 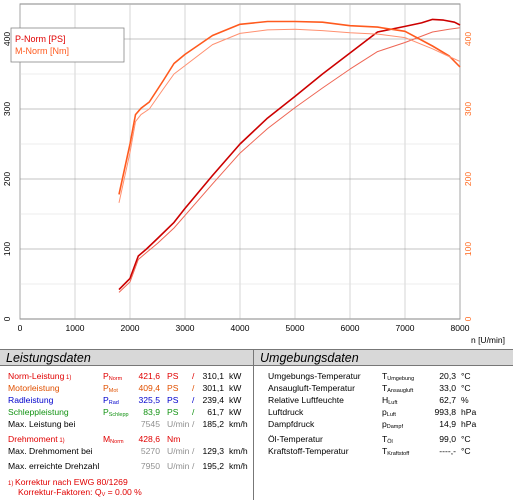 I want to click on umgebung-label: Öl-Temperatur, so click(x=295, y=439).